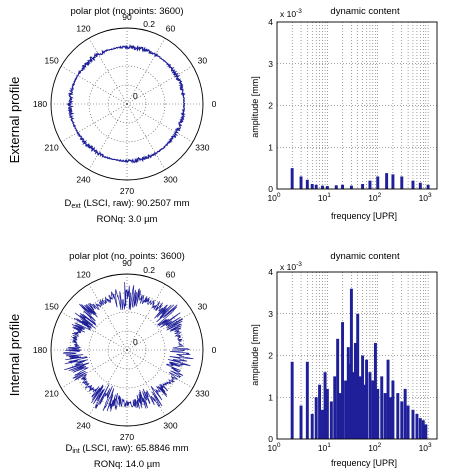 This screenshot has width=474, height=474. What do you see at coordinates (214, 350) in the screenshot?
I see `angle-tick-label: 0` at bounding box center [214, 350].